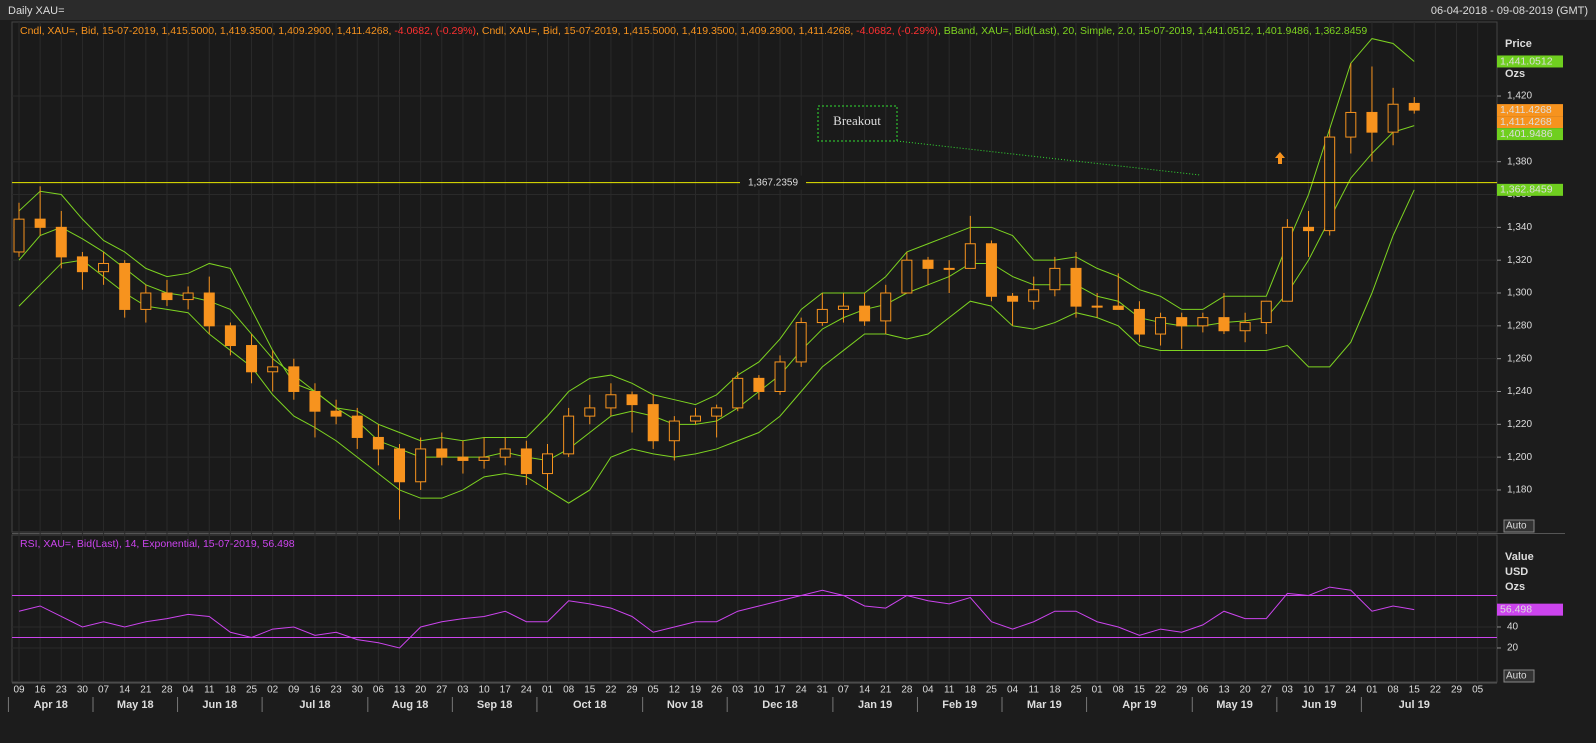  What do you see at coordinates (167, 690) in the screenshot?
I see `x-tick-label: 28` at bounding box center [167, 690].